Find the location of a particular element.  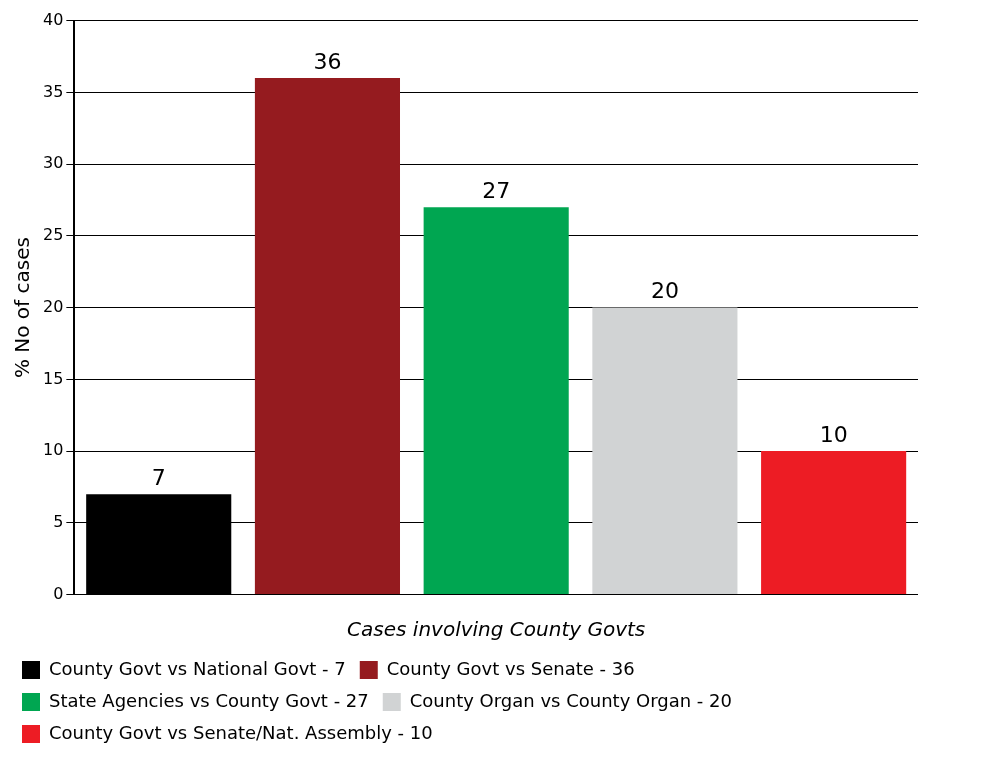

legend-label: County Organ vs County Organ - 20 is located at coordinates (570, 700).